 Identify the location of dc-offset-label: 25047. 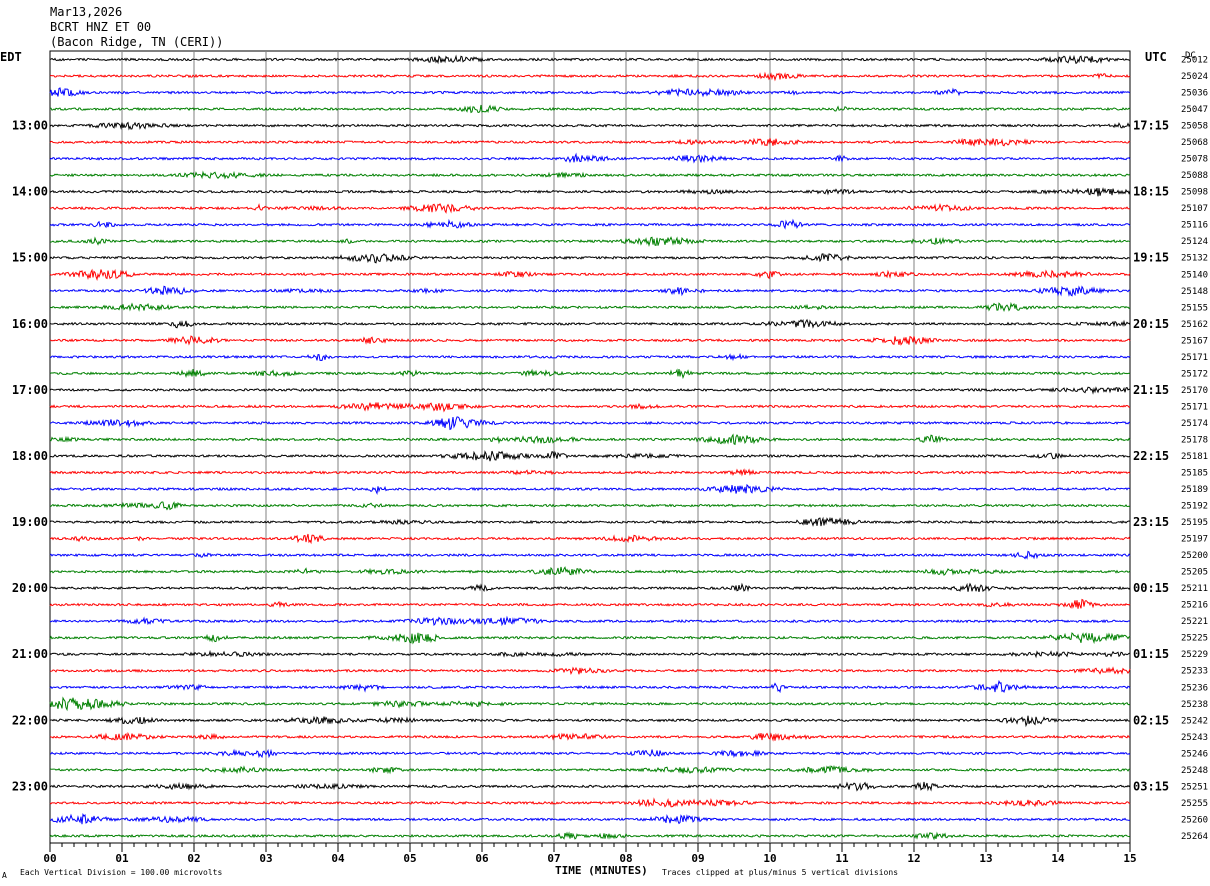
(1194, 110).